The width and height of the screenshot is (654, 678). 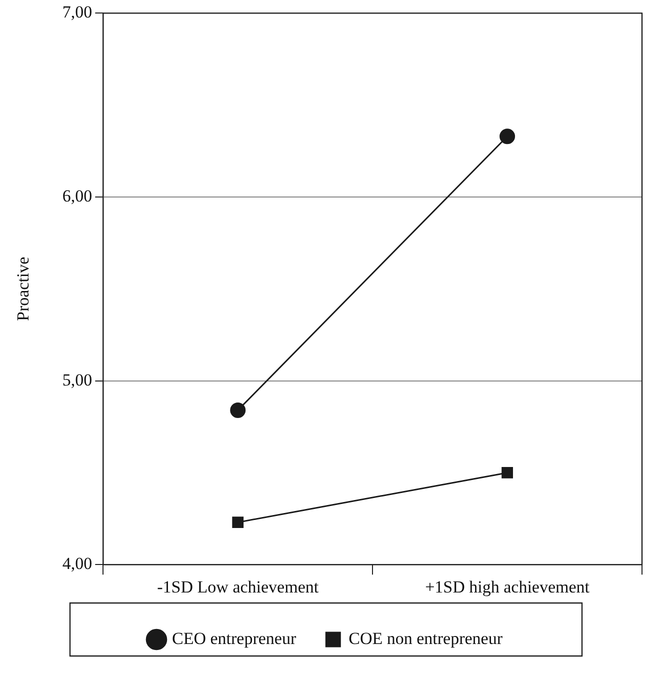 What do you see at coordinates (77, 564) in the screenshot?
I see `y-tick-label: 4,00` at bounding box center [77, 564].